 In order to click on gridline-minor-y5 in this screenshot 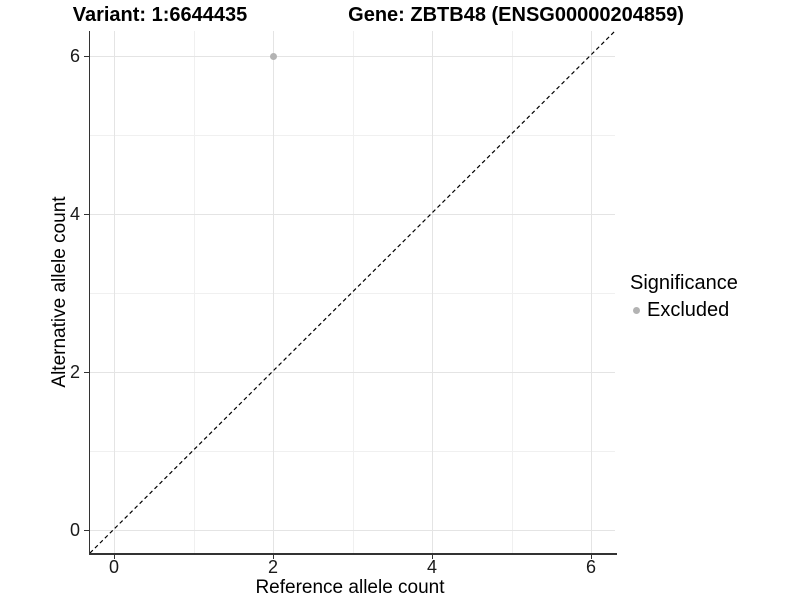, I will do `click(352, 135)`.